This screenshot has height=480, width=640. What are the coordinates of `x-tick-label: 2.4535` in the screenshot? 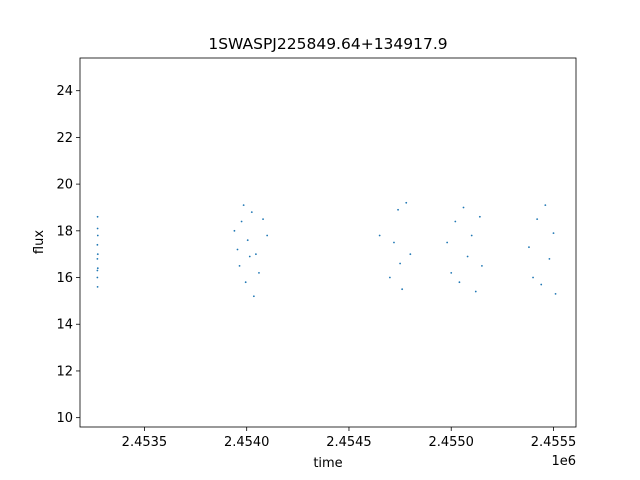 It's located at (145, 442).